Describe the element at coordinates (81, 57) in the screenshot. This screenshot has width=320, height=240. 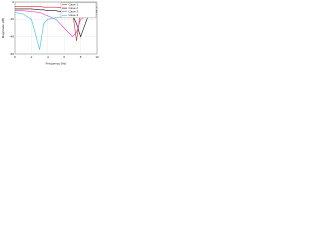
I see `x-tick-label: 8` at that location.